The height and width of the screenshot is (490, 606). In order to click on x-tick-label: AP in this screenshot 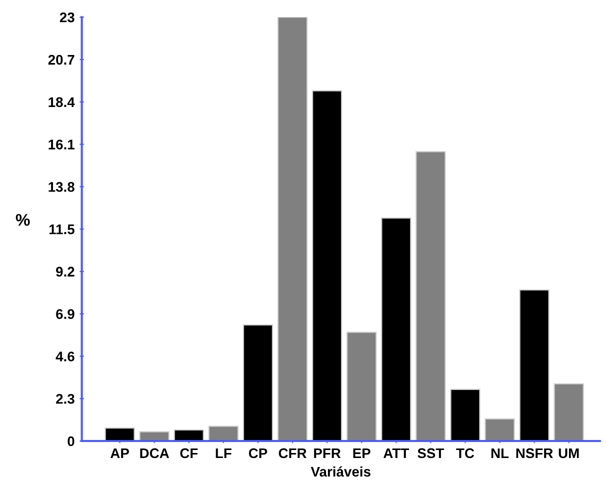, I will do `click(119, 453)`.